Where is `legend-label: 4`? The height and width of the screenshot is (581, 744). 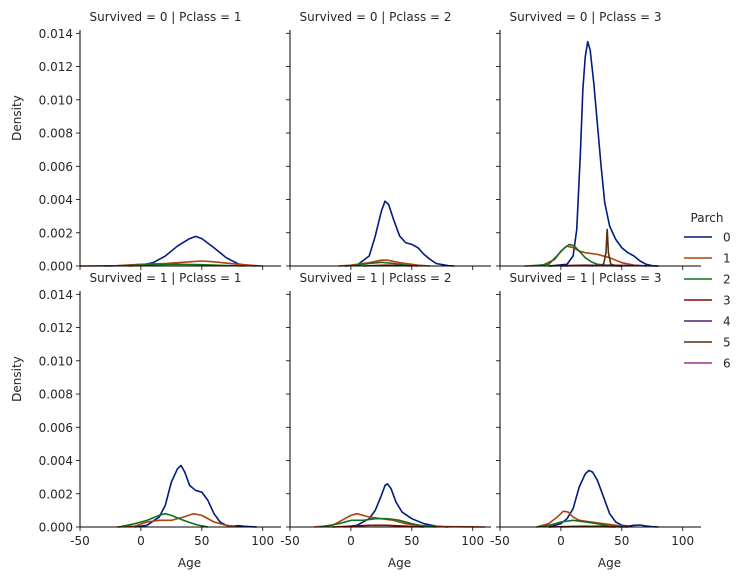 legend-label: 4 is located at coordinates (727, 322).